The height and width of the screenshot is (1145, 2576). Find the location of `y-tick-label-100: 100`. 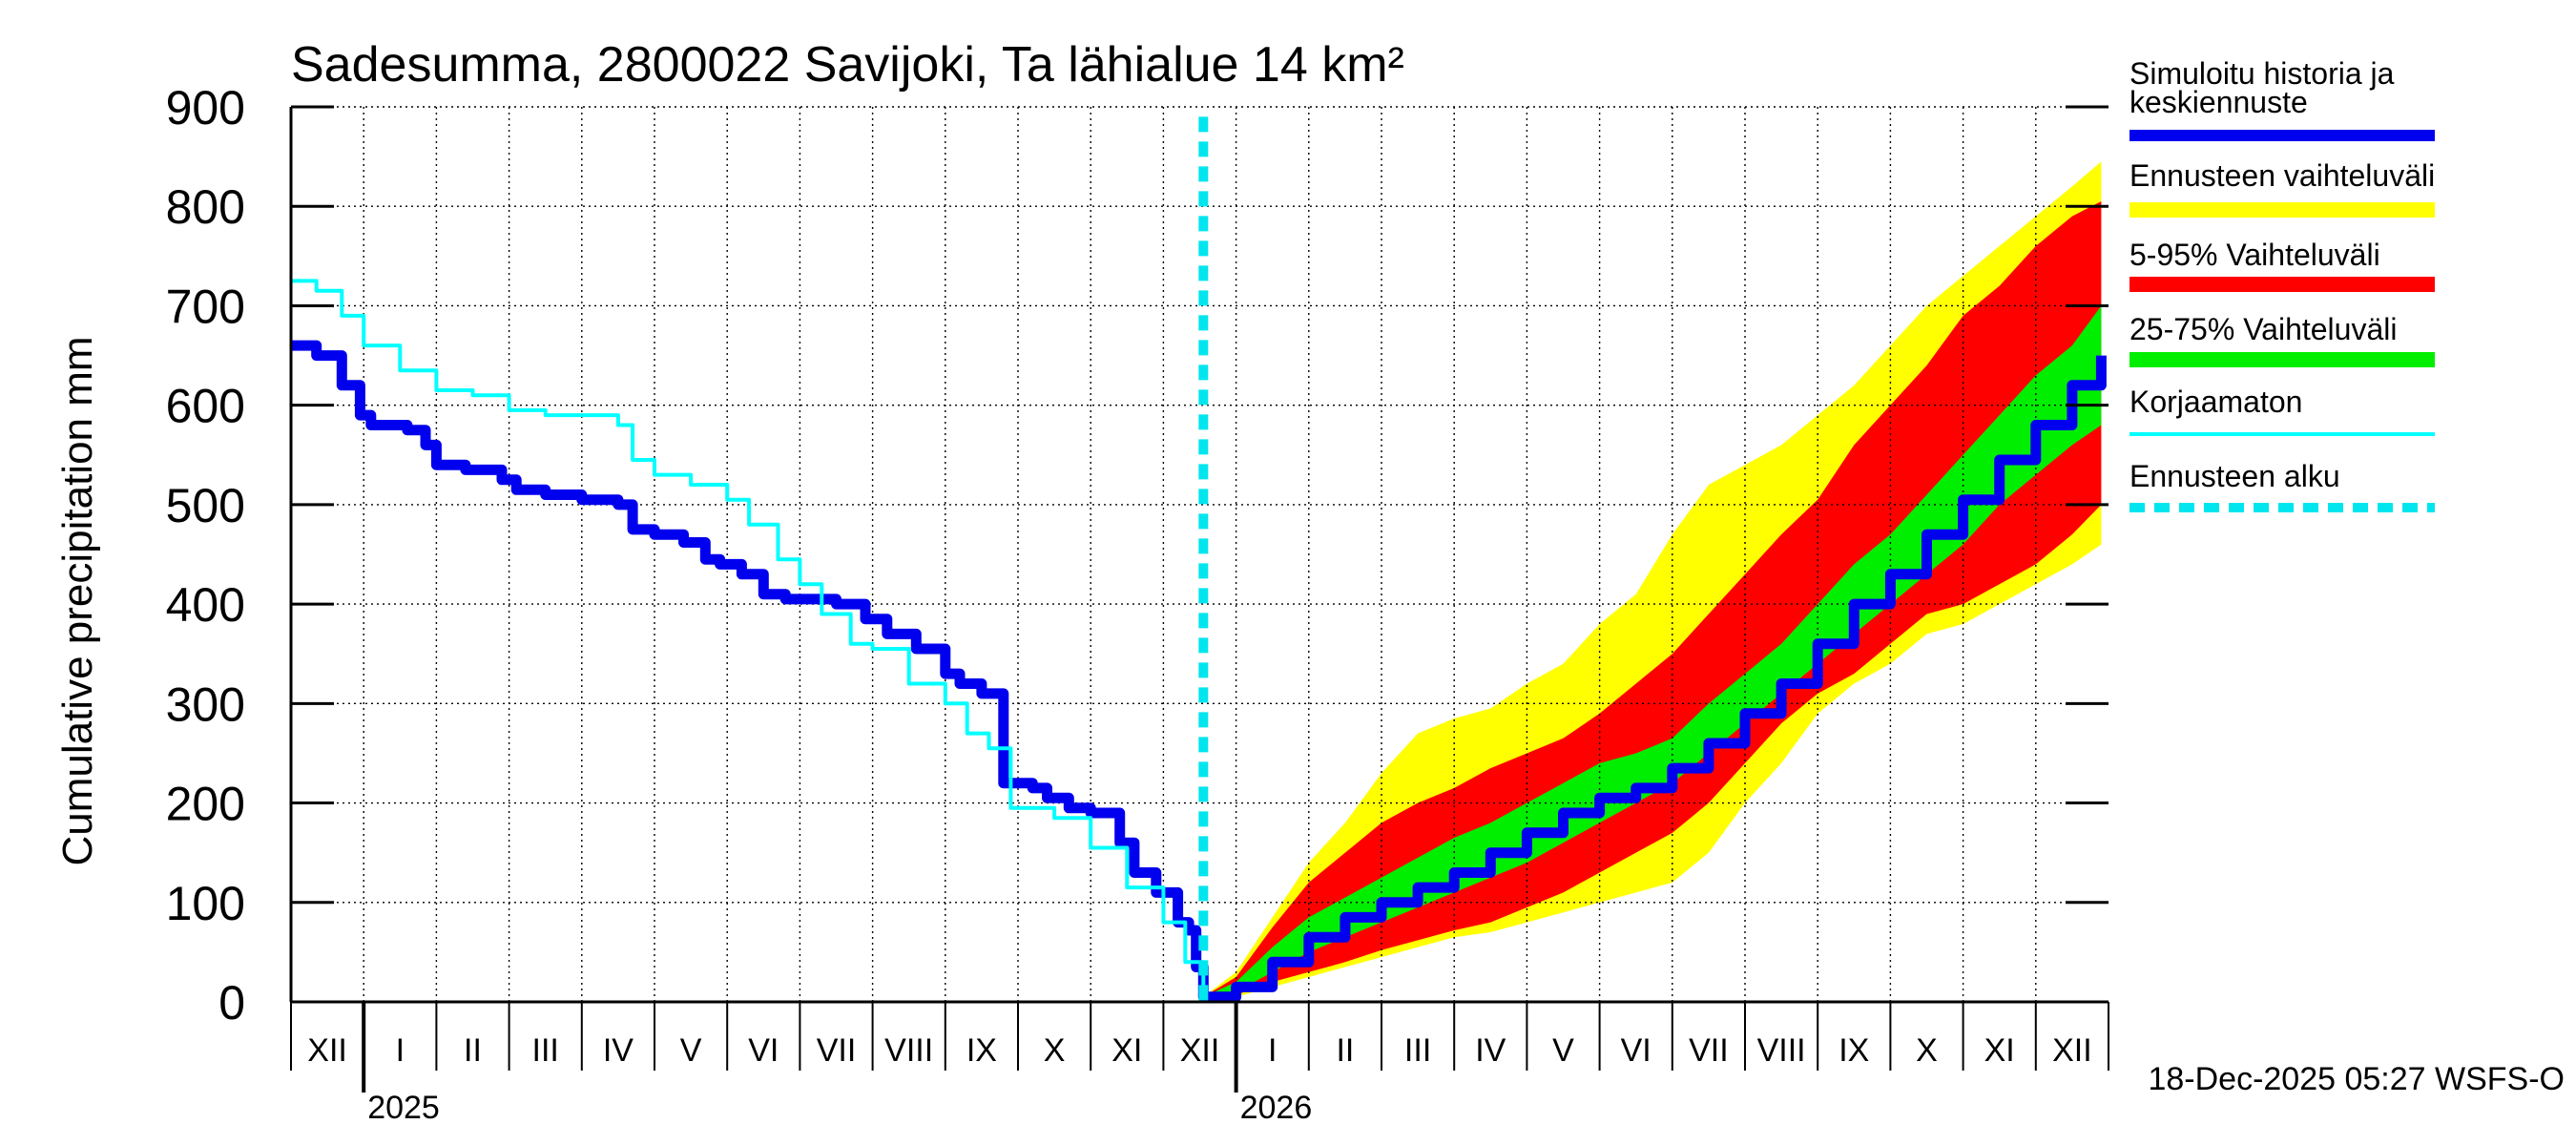

y-tick-label-100: 100 is located at coordinates (205, 903).